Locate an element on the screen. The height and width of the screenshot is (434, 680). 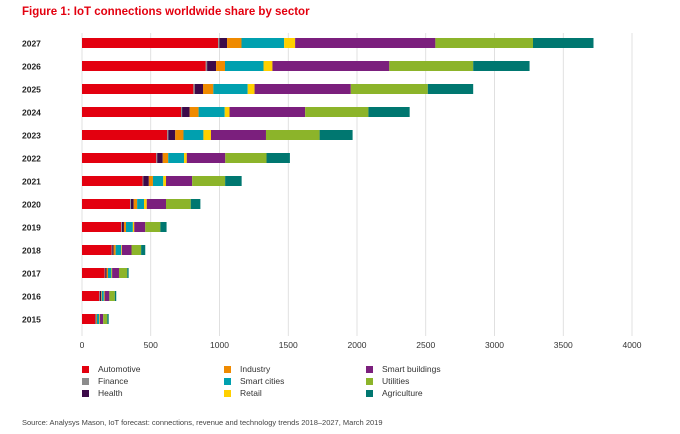
y-tick-label: 2020 is located at coordinates (31, 205).